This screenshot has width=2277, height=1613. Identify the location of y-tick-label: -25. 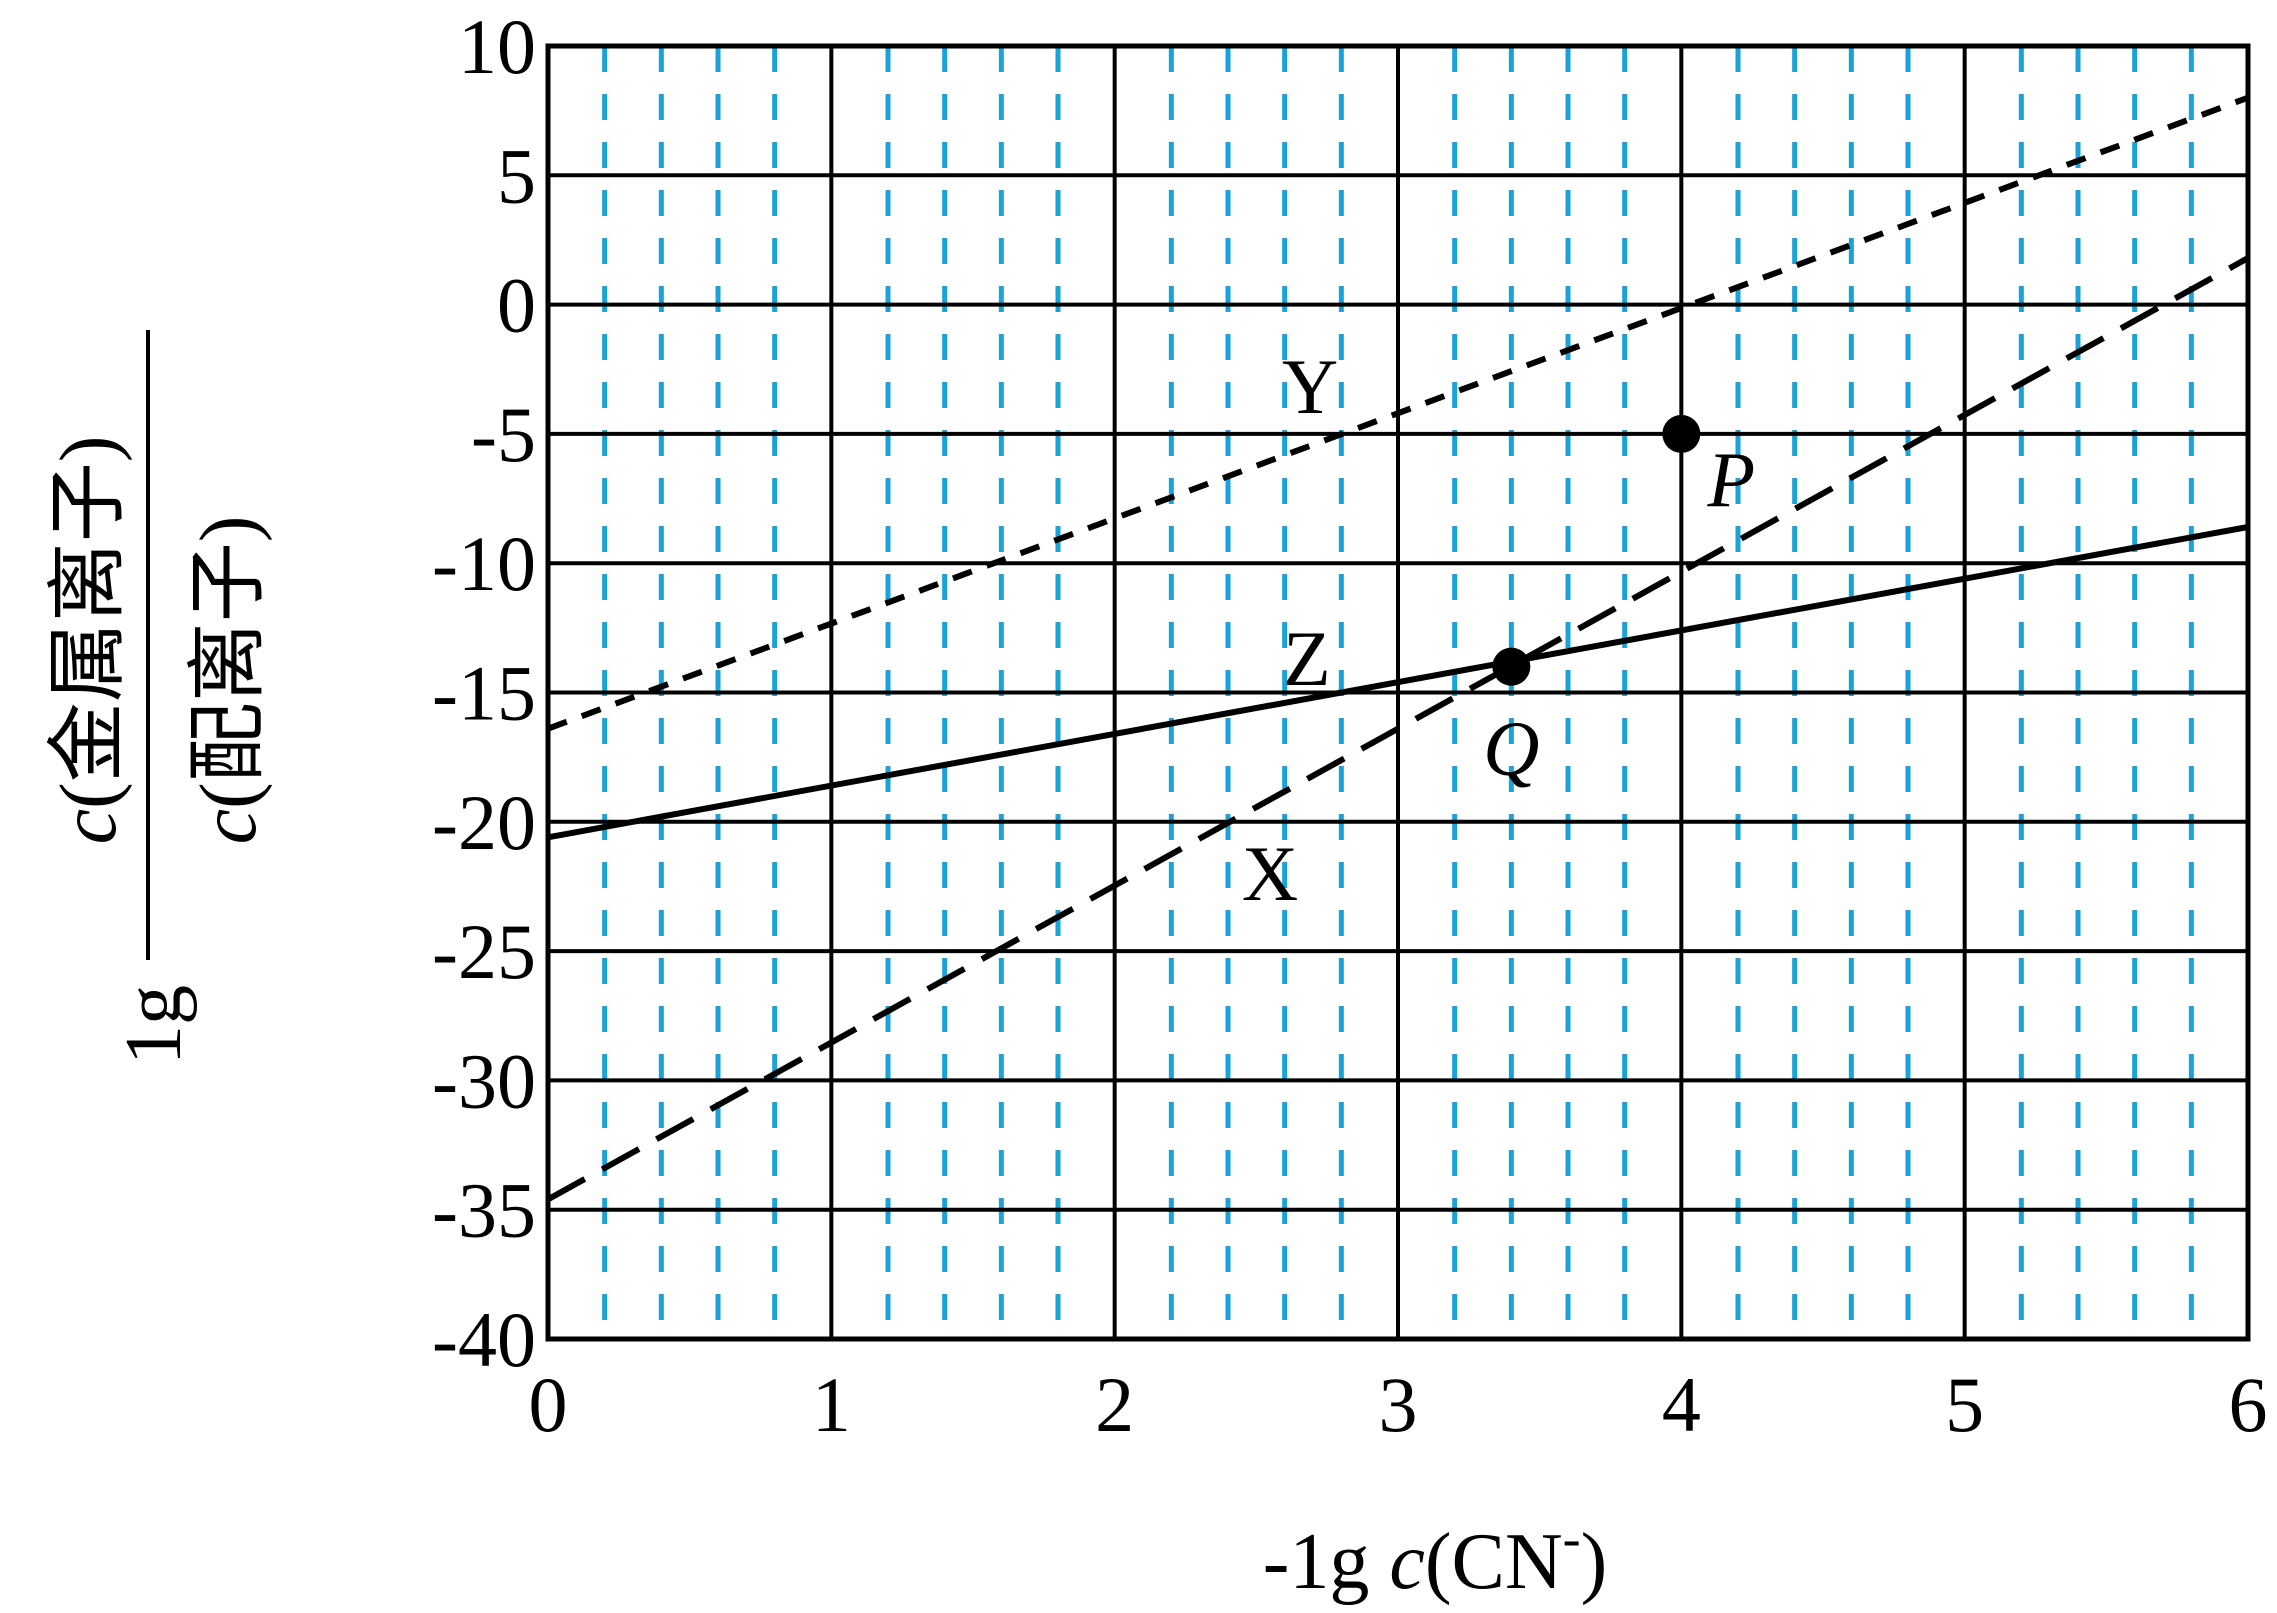
(484, 951).